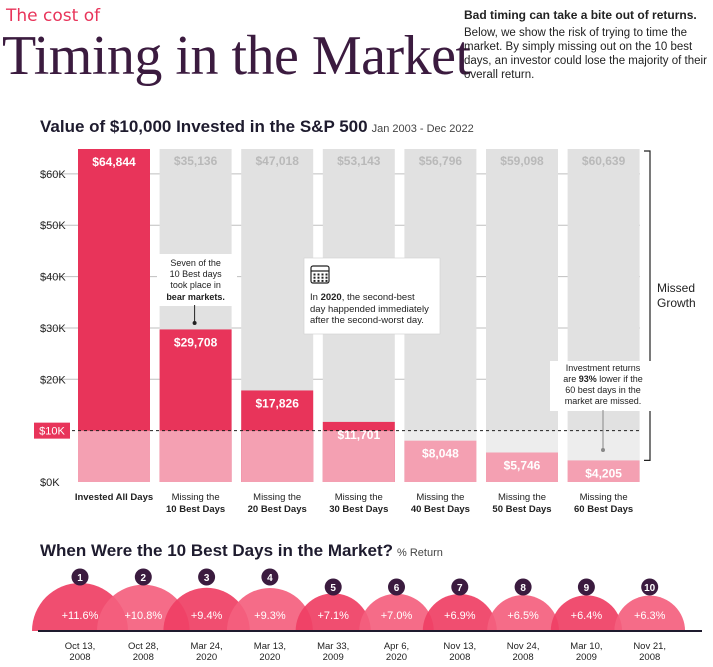 The height and width of the screenshot is (667, 713). I want to click on bar-value-label: $29,708, so click(196, 342).